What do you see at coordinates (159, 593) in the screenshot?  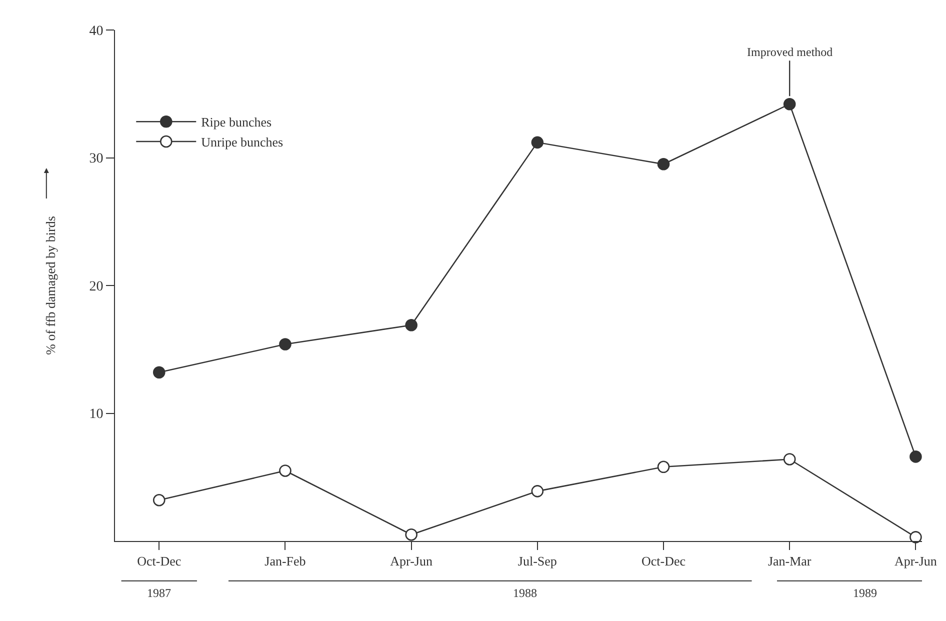 I see `text: 1987` at bounding box center [159, 593].